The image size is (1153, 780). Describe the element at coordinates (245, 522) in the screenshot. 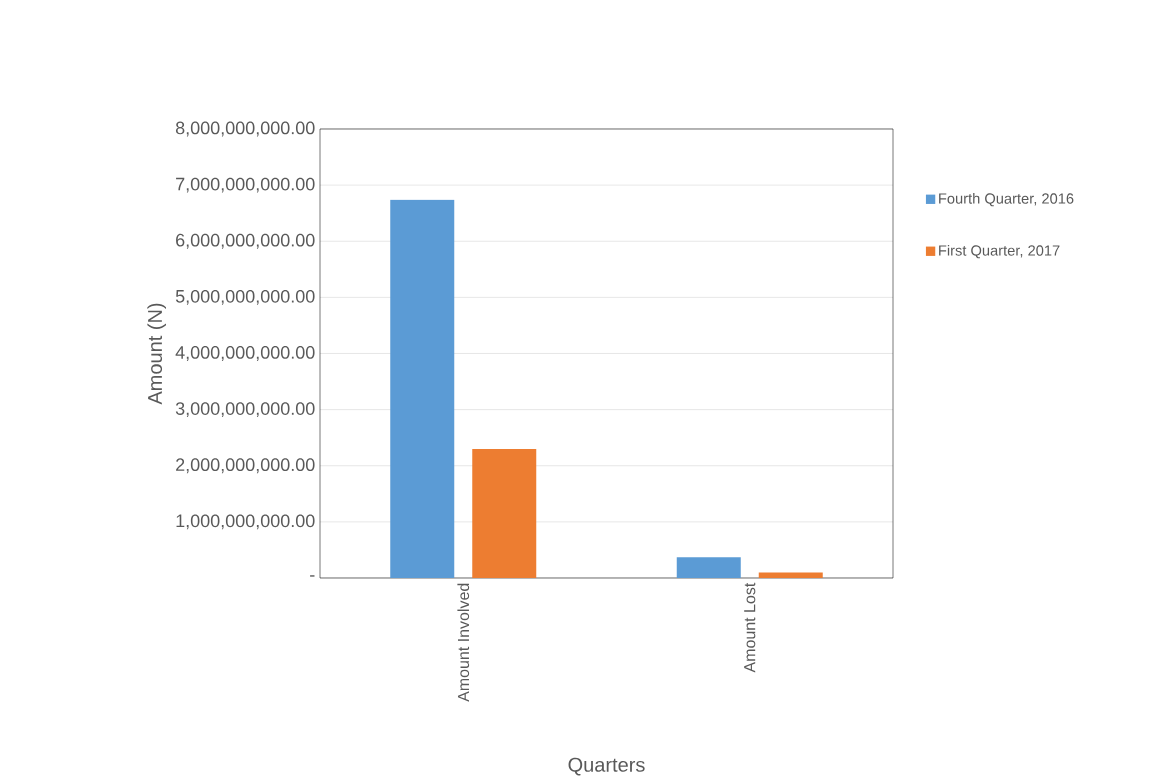

I see `y-tick-label: 1,000,000,000.00` at that location.